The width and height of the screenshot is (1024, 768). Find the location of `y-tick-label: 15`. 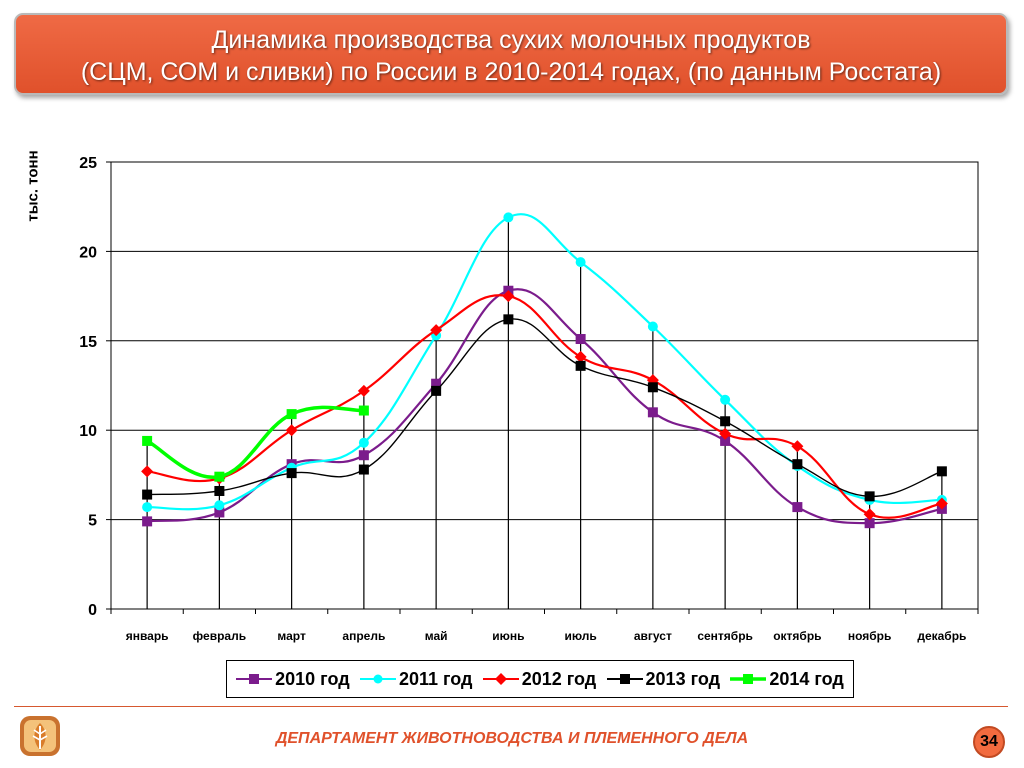

y-tick-label: 15 is located at coordinates (88, 342).